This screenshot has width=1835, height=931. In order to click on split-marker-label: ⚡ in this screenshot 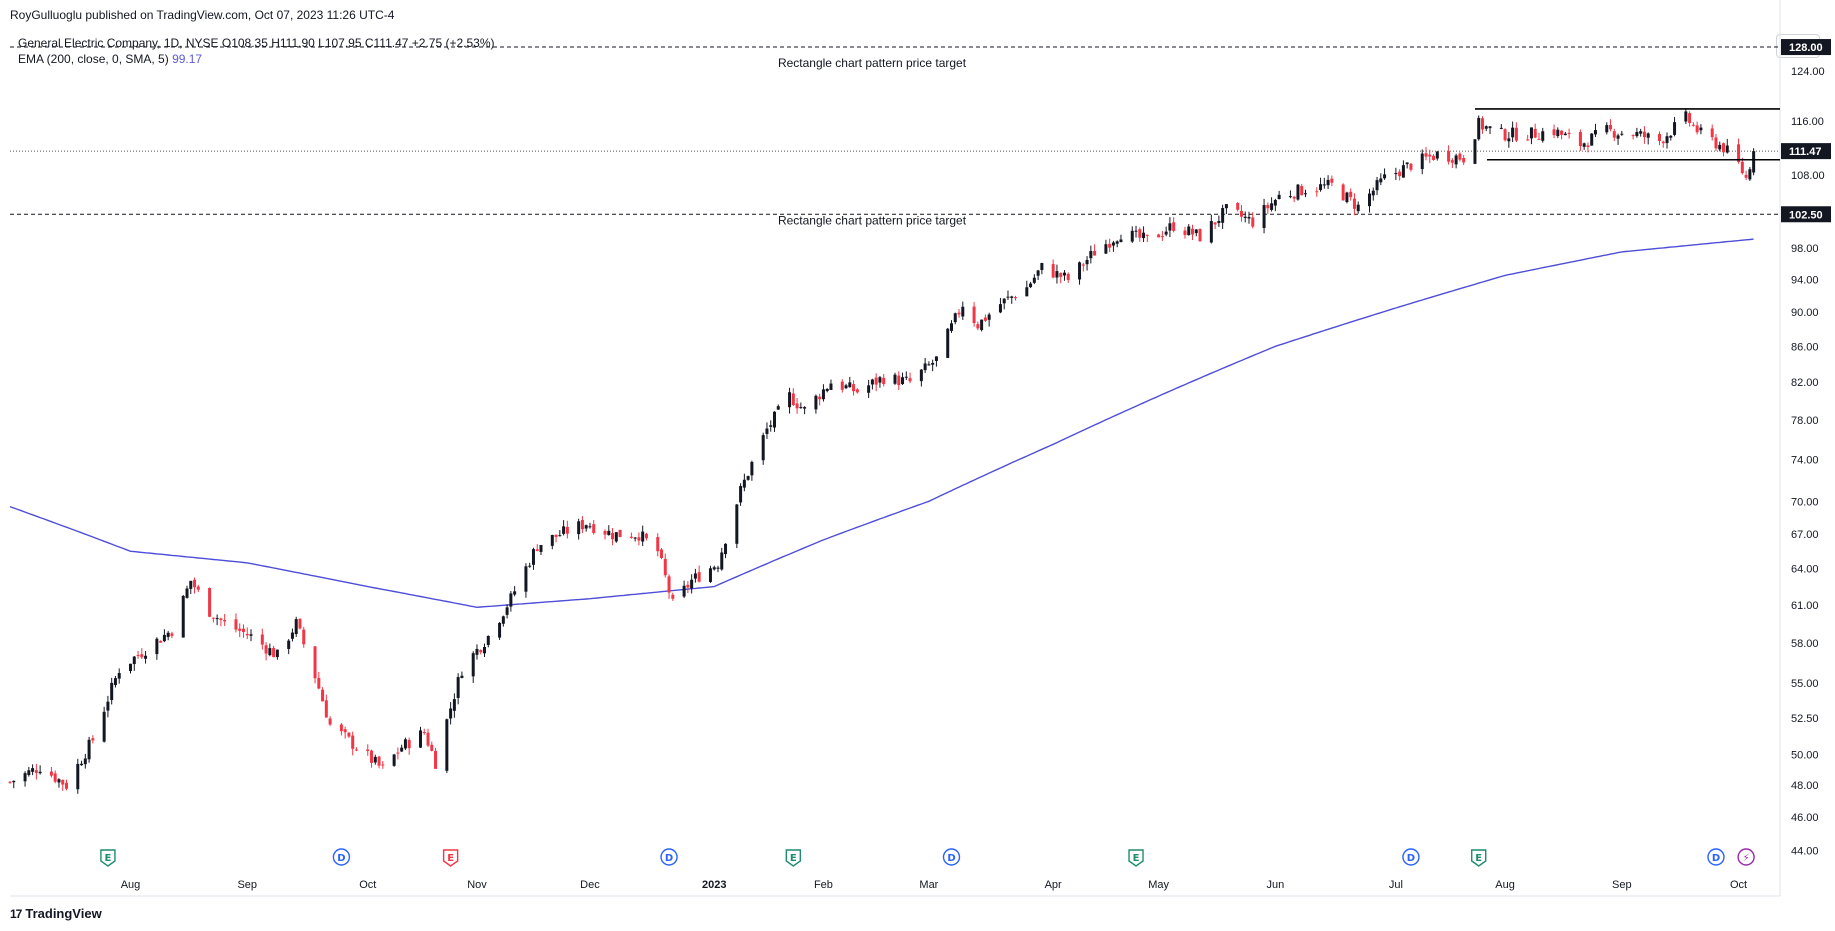, I will do `click(1746, 858)`.